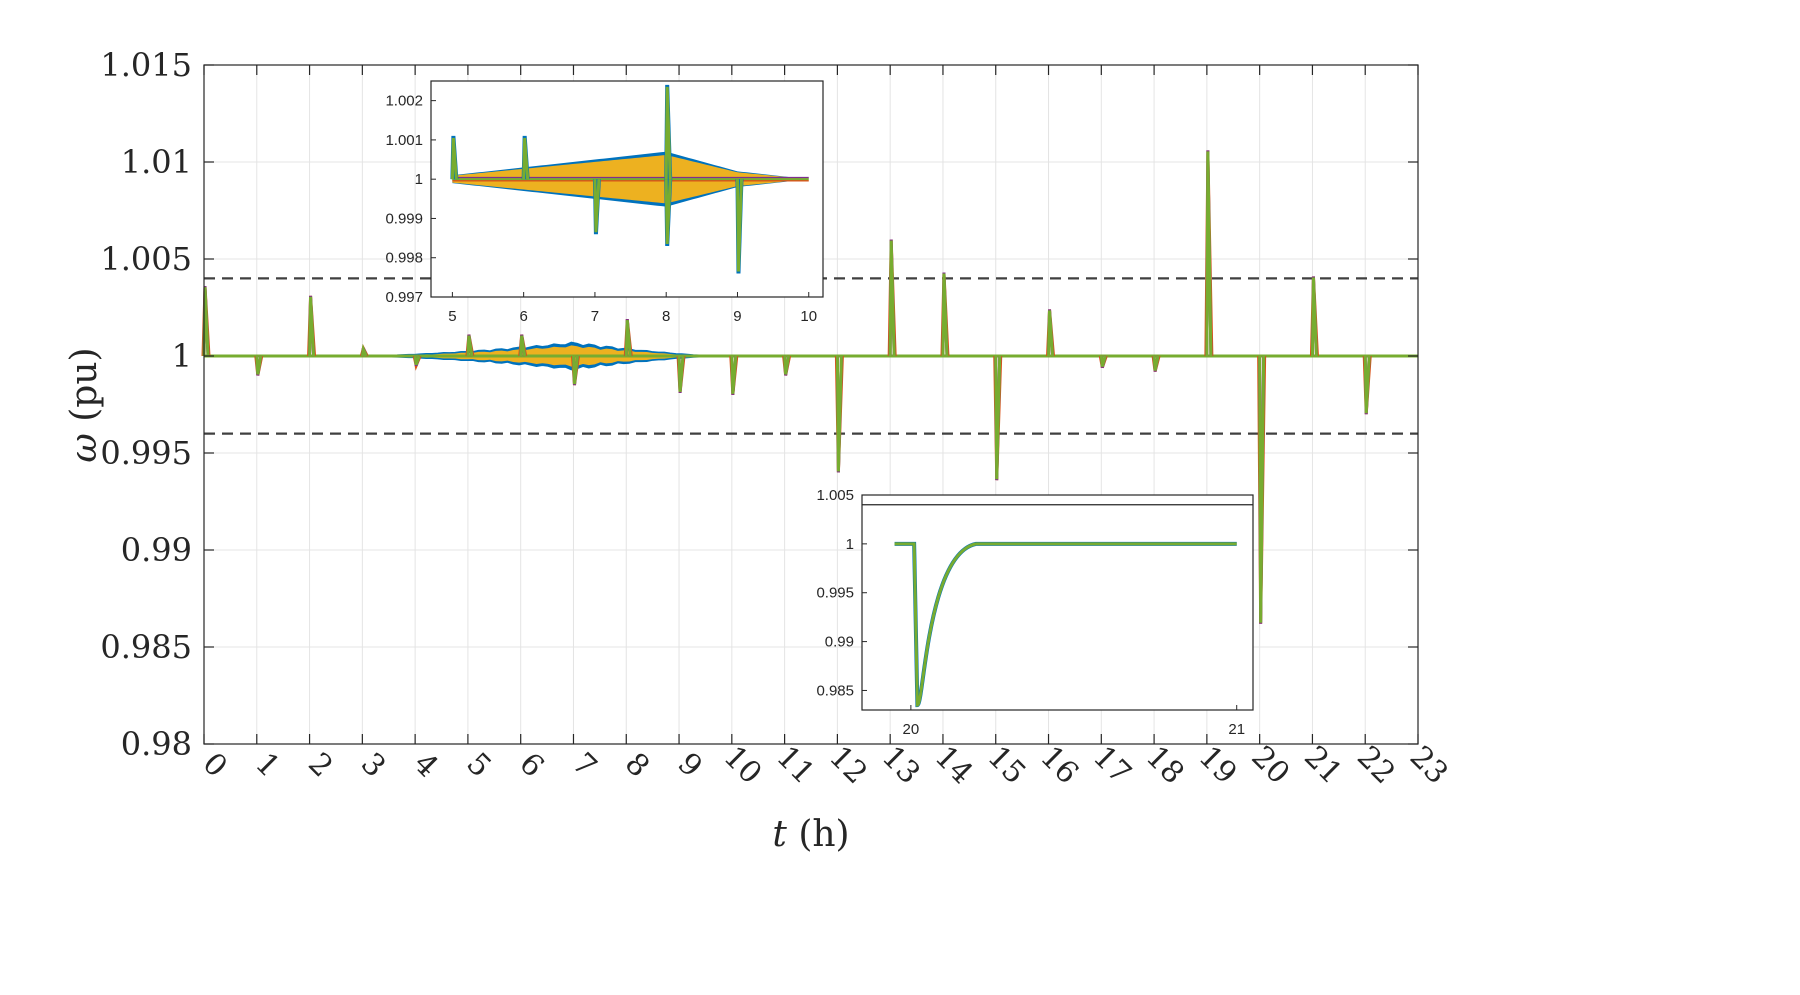 The height and width of the screenshot is (995, 1800). I want to click on y-axis-label-unit: (pu), so click(84, 390).